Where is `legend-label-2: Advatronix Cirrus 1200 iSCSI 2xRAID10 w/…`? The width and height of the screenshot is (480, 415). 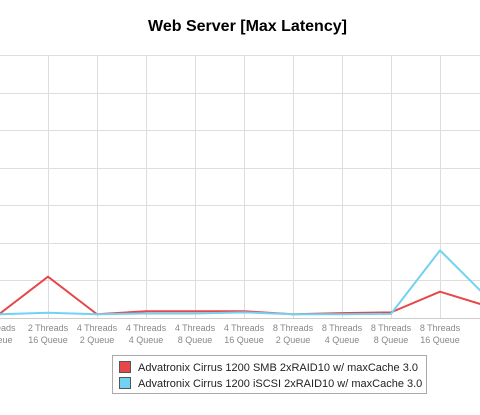
legend-label-2: Advatronix Cirrus 1200 iSCSI 2xRAID10 w/… is located at coordinates (280, 384).